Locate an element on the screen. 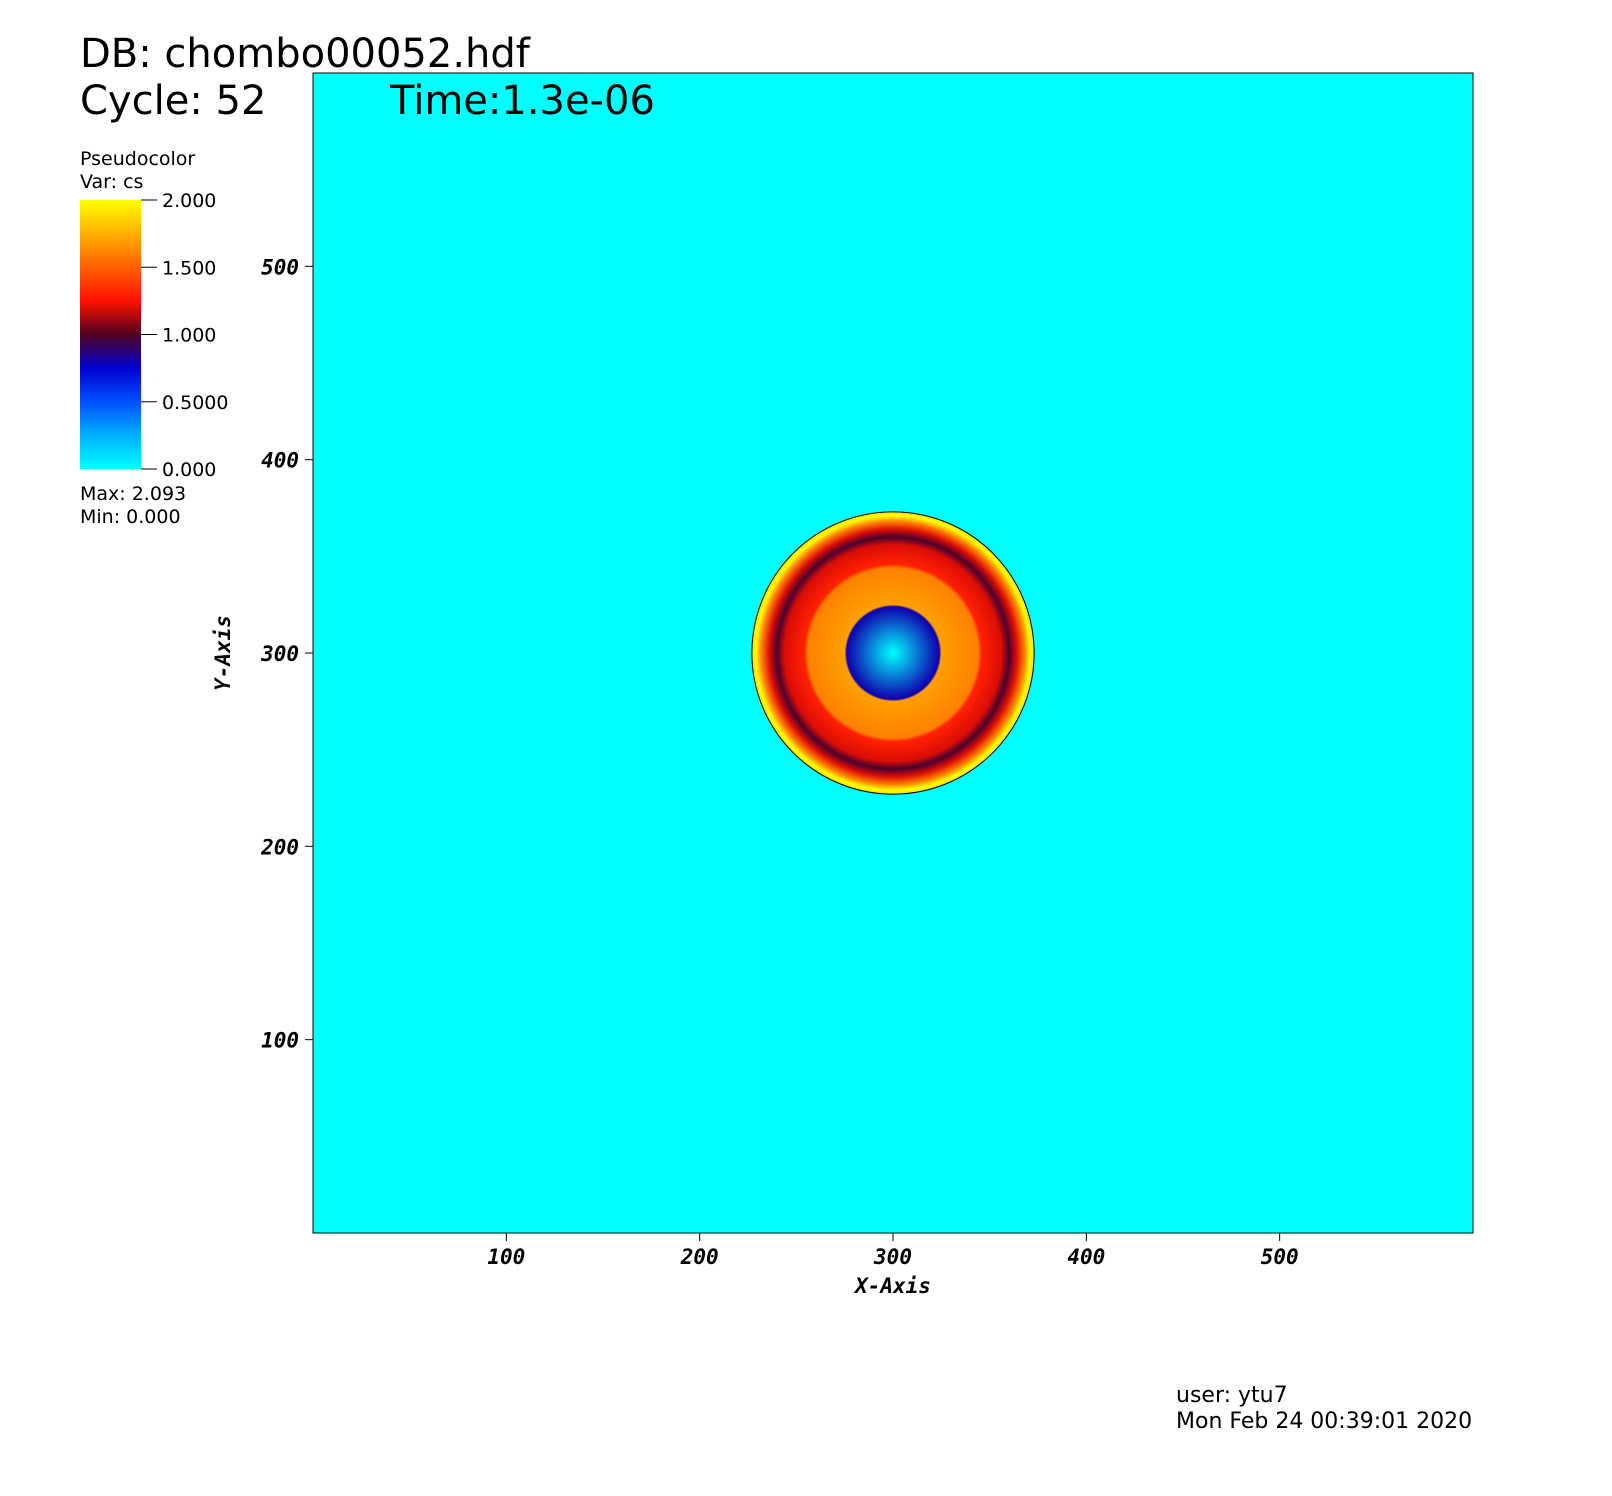  x-tick-label: 400 is located at coordinates (1086, 1257).